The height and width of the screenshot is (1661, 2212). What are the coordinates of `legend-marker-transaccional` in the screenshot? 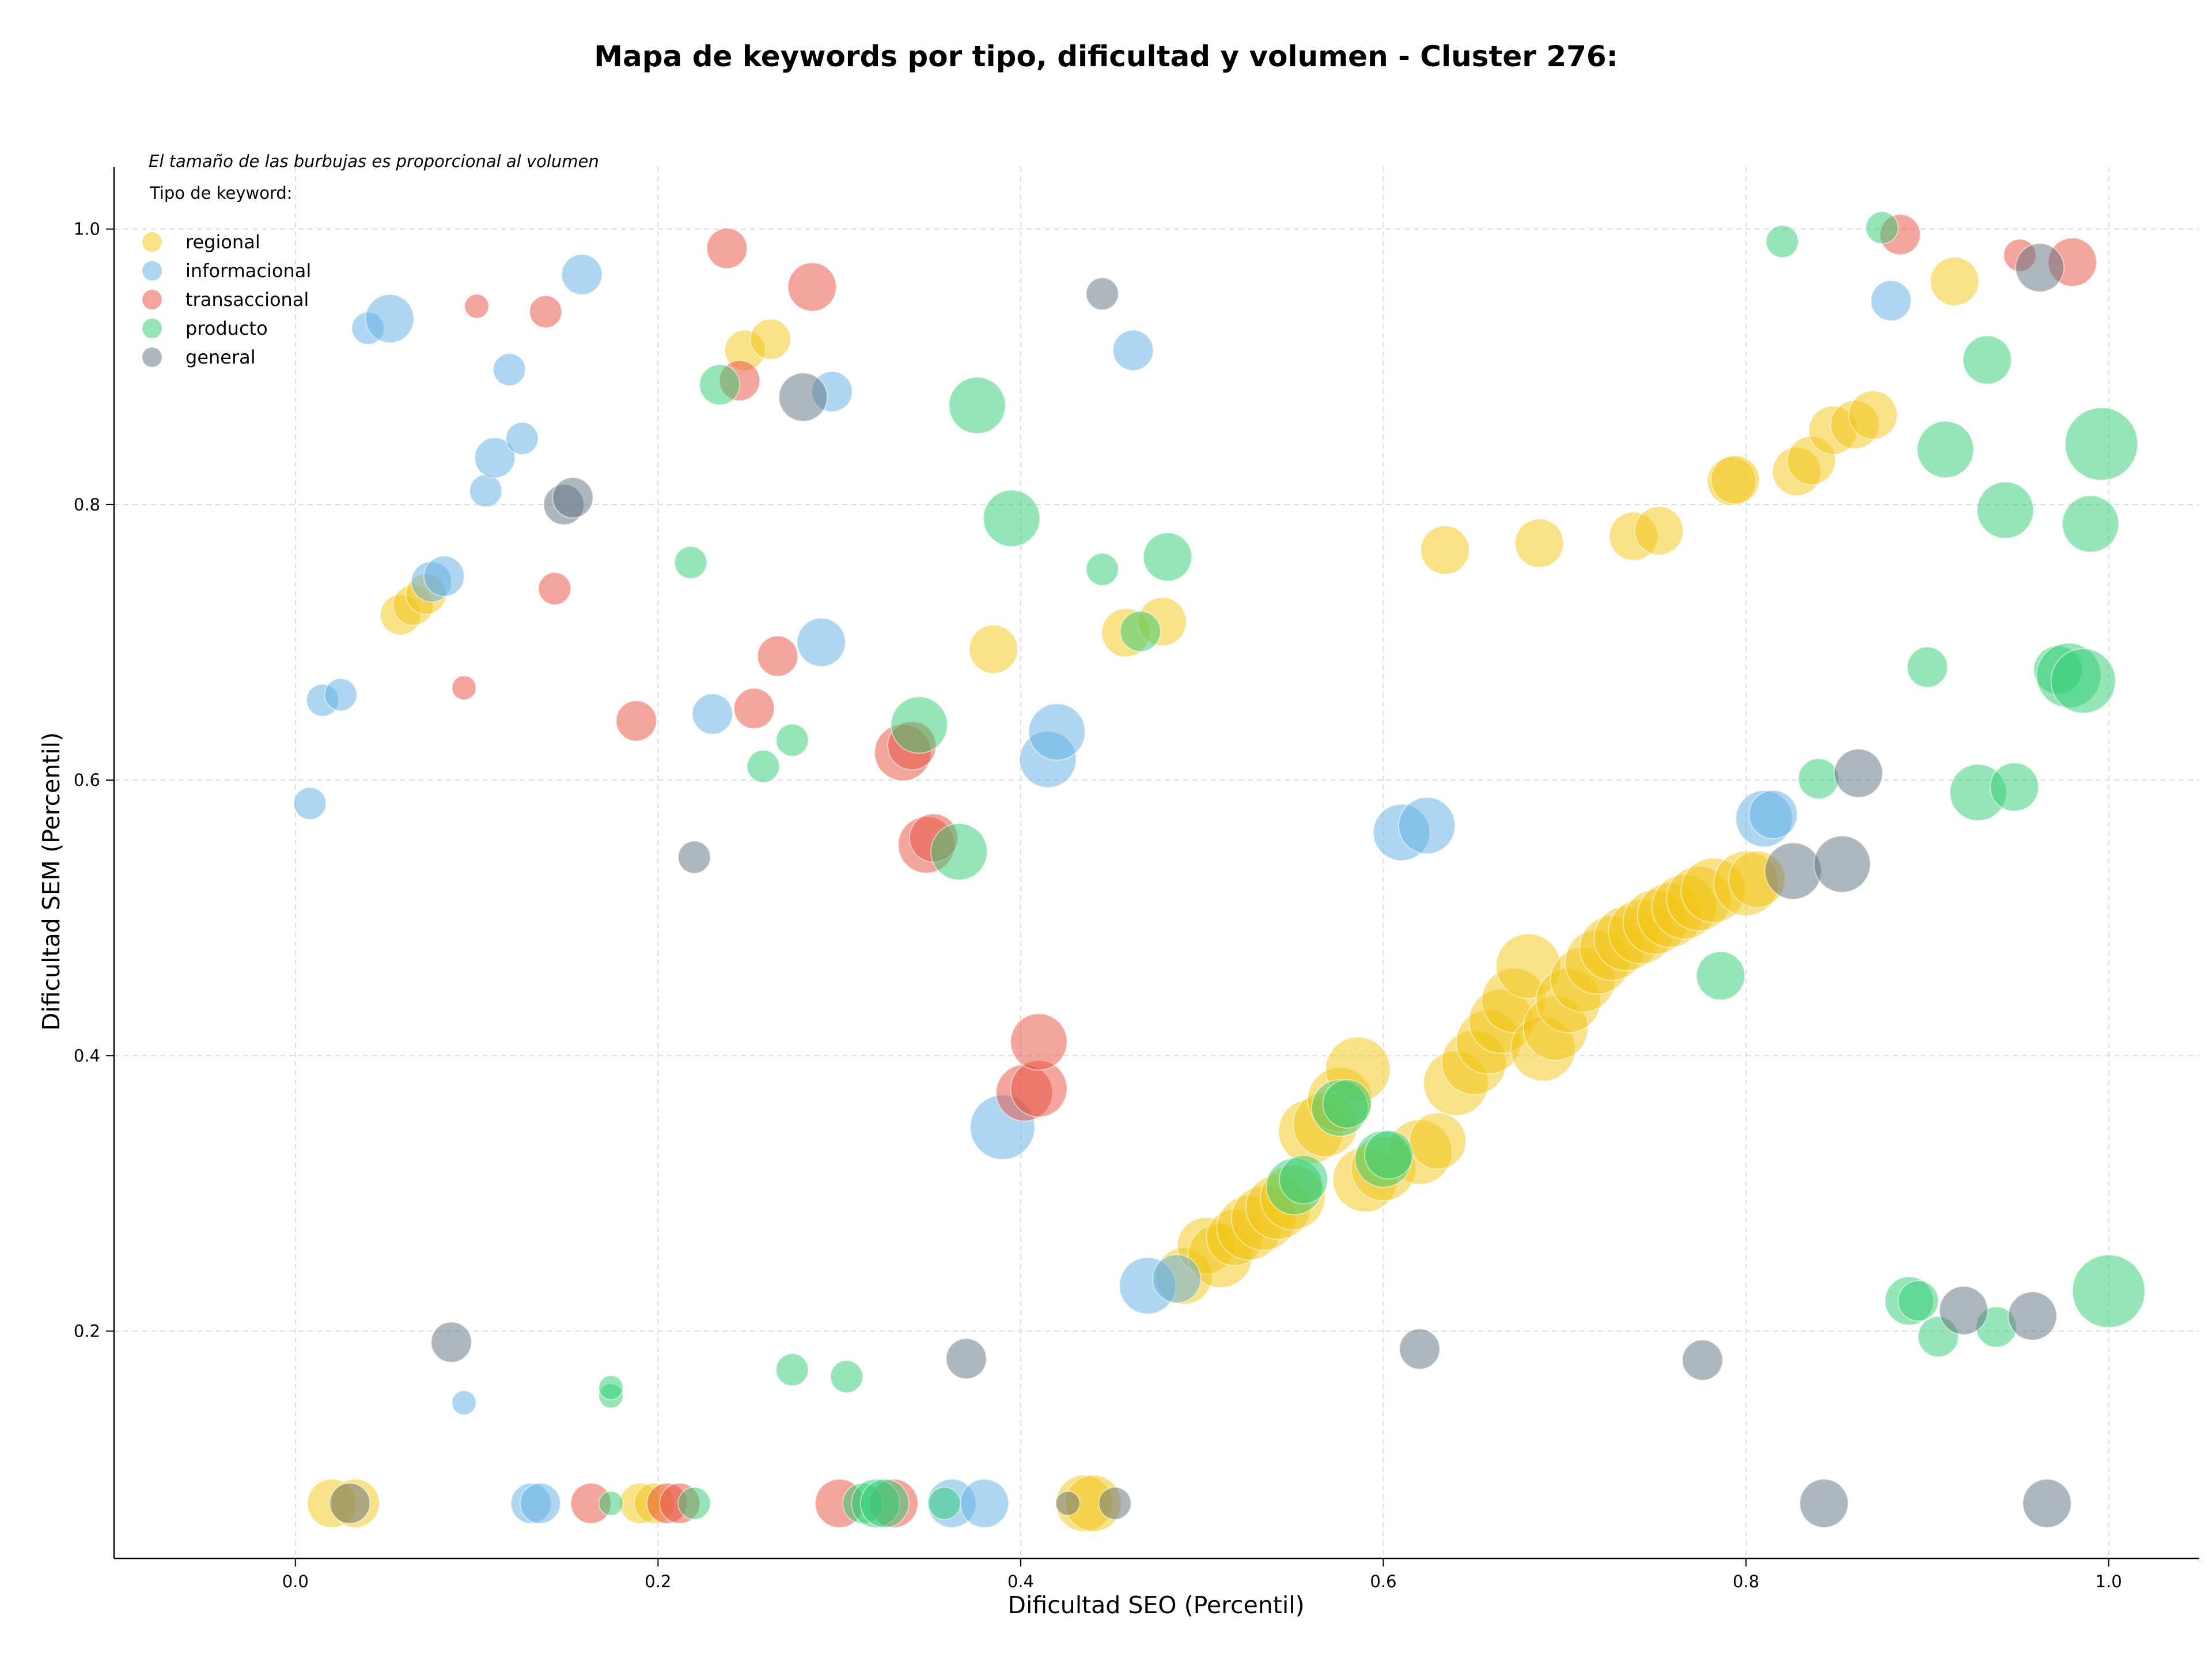 It's located at (152, 299).